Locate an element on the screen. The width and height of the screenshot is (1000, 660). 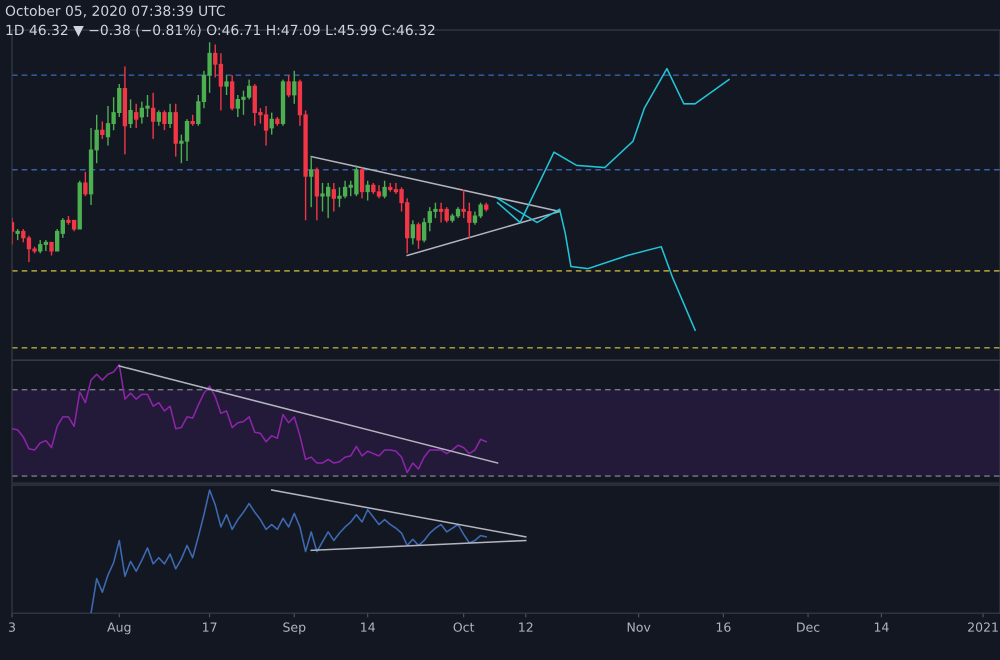
text: 1D 46.32 ▼ −0.38 (−0.81%) O:46.71 H:47.09 L:45.99 C:46.32 is located at coordinates (220, 30).